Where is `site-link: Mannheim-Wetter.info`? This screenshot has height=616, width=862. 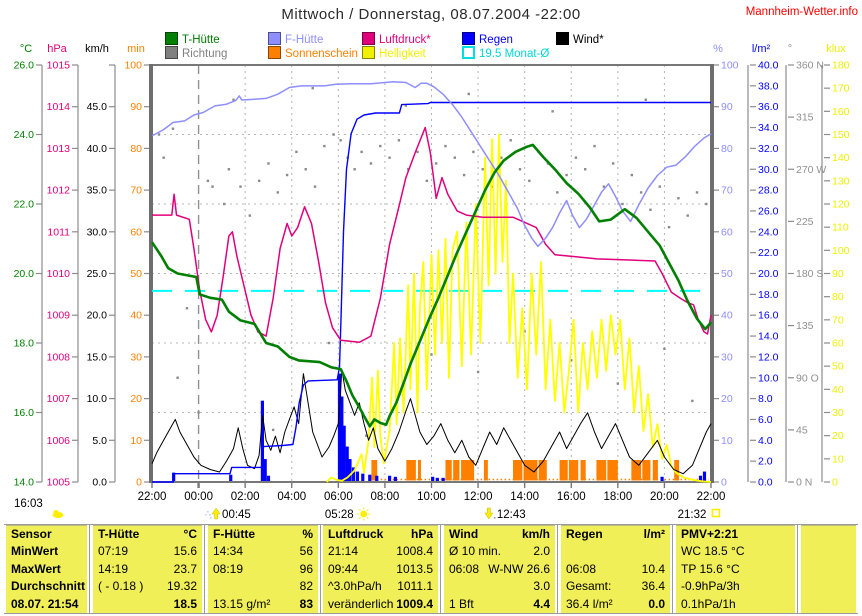
site-link: Mannheim-Wetter.info is located at coordinates (801, 12).